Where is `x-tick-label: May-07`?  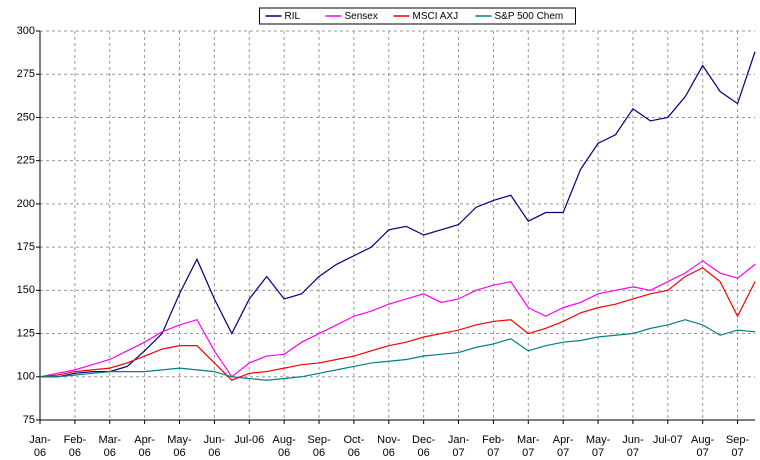 x-tick-label: May-07 is located at coordinates (598, 446).